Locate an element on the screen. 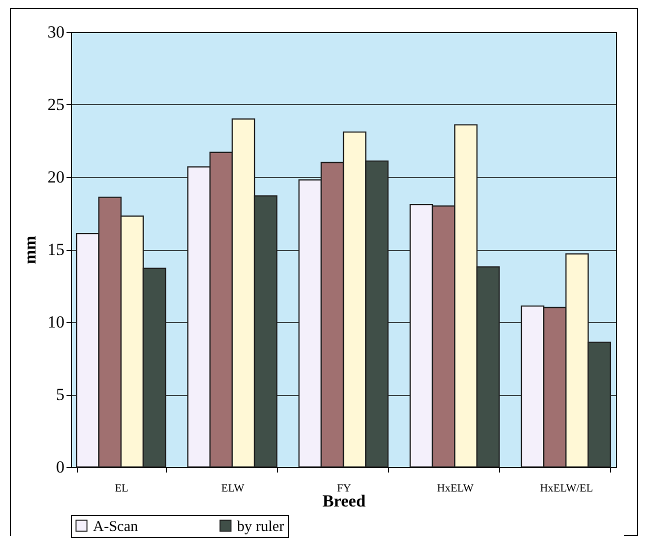  x-tick-label: FY is located at coordinates (344, 488).